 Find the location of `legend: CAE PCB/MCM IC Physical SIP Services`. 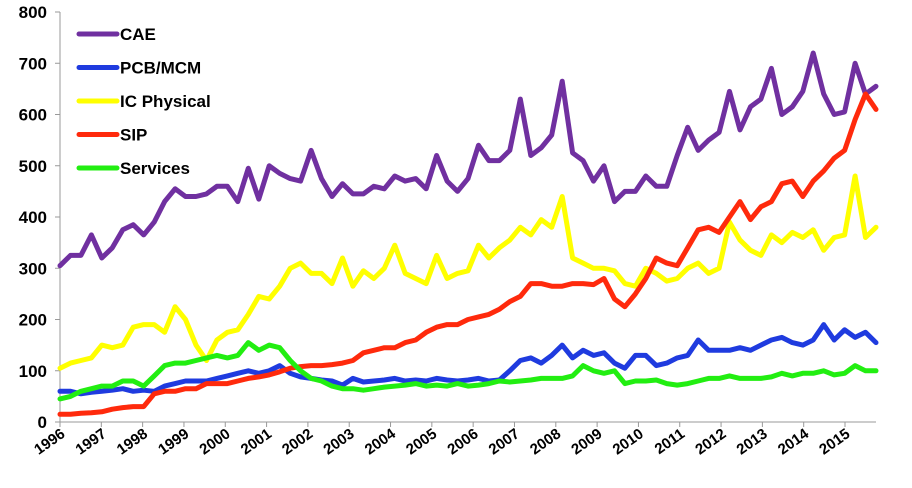

legend: CAE PCB/MCM IC Physical SIP Services is located at coordinates (143, 101).